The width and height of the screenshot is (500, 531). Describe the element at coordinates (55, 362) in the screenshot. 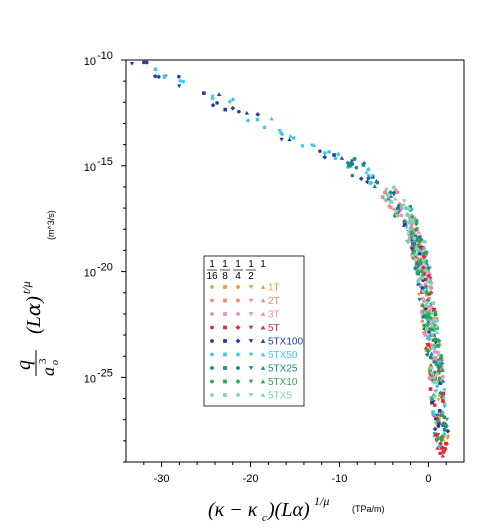

I see `svg-text: o` at that location.